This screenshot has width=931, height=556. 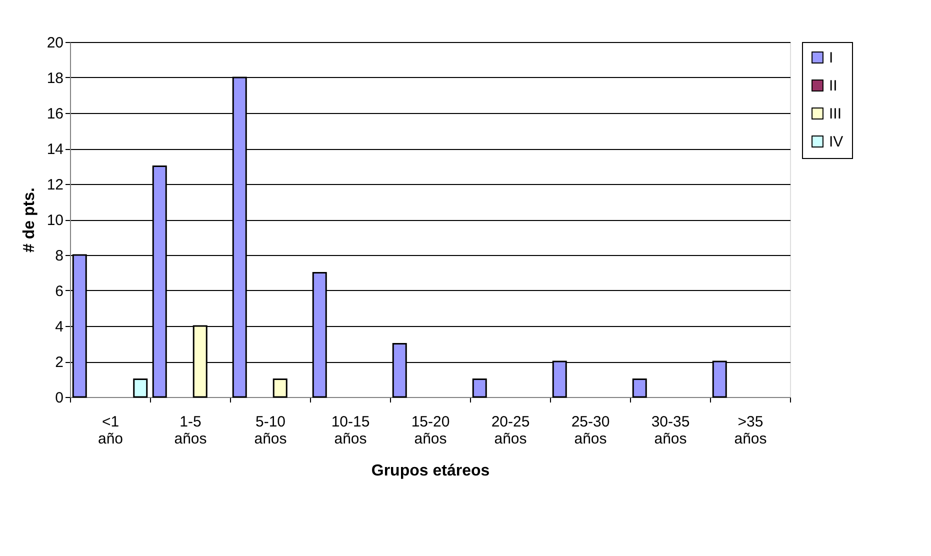 What do you see at coordinates (750, 431) in the screenshot?
I see `x-tick-label: >35 años` at bounding box center [750, 431].